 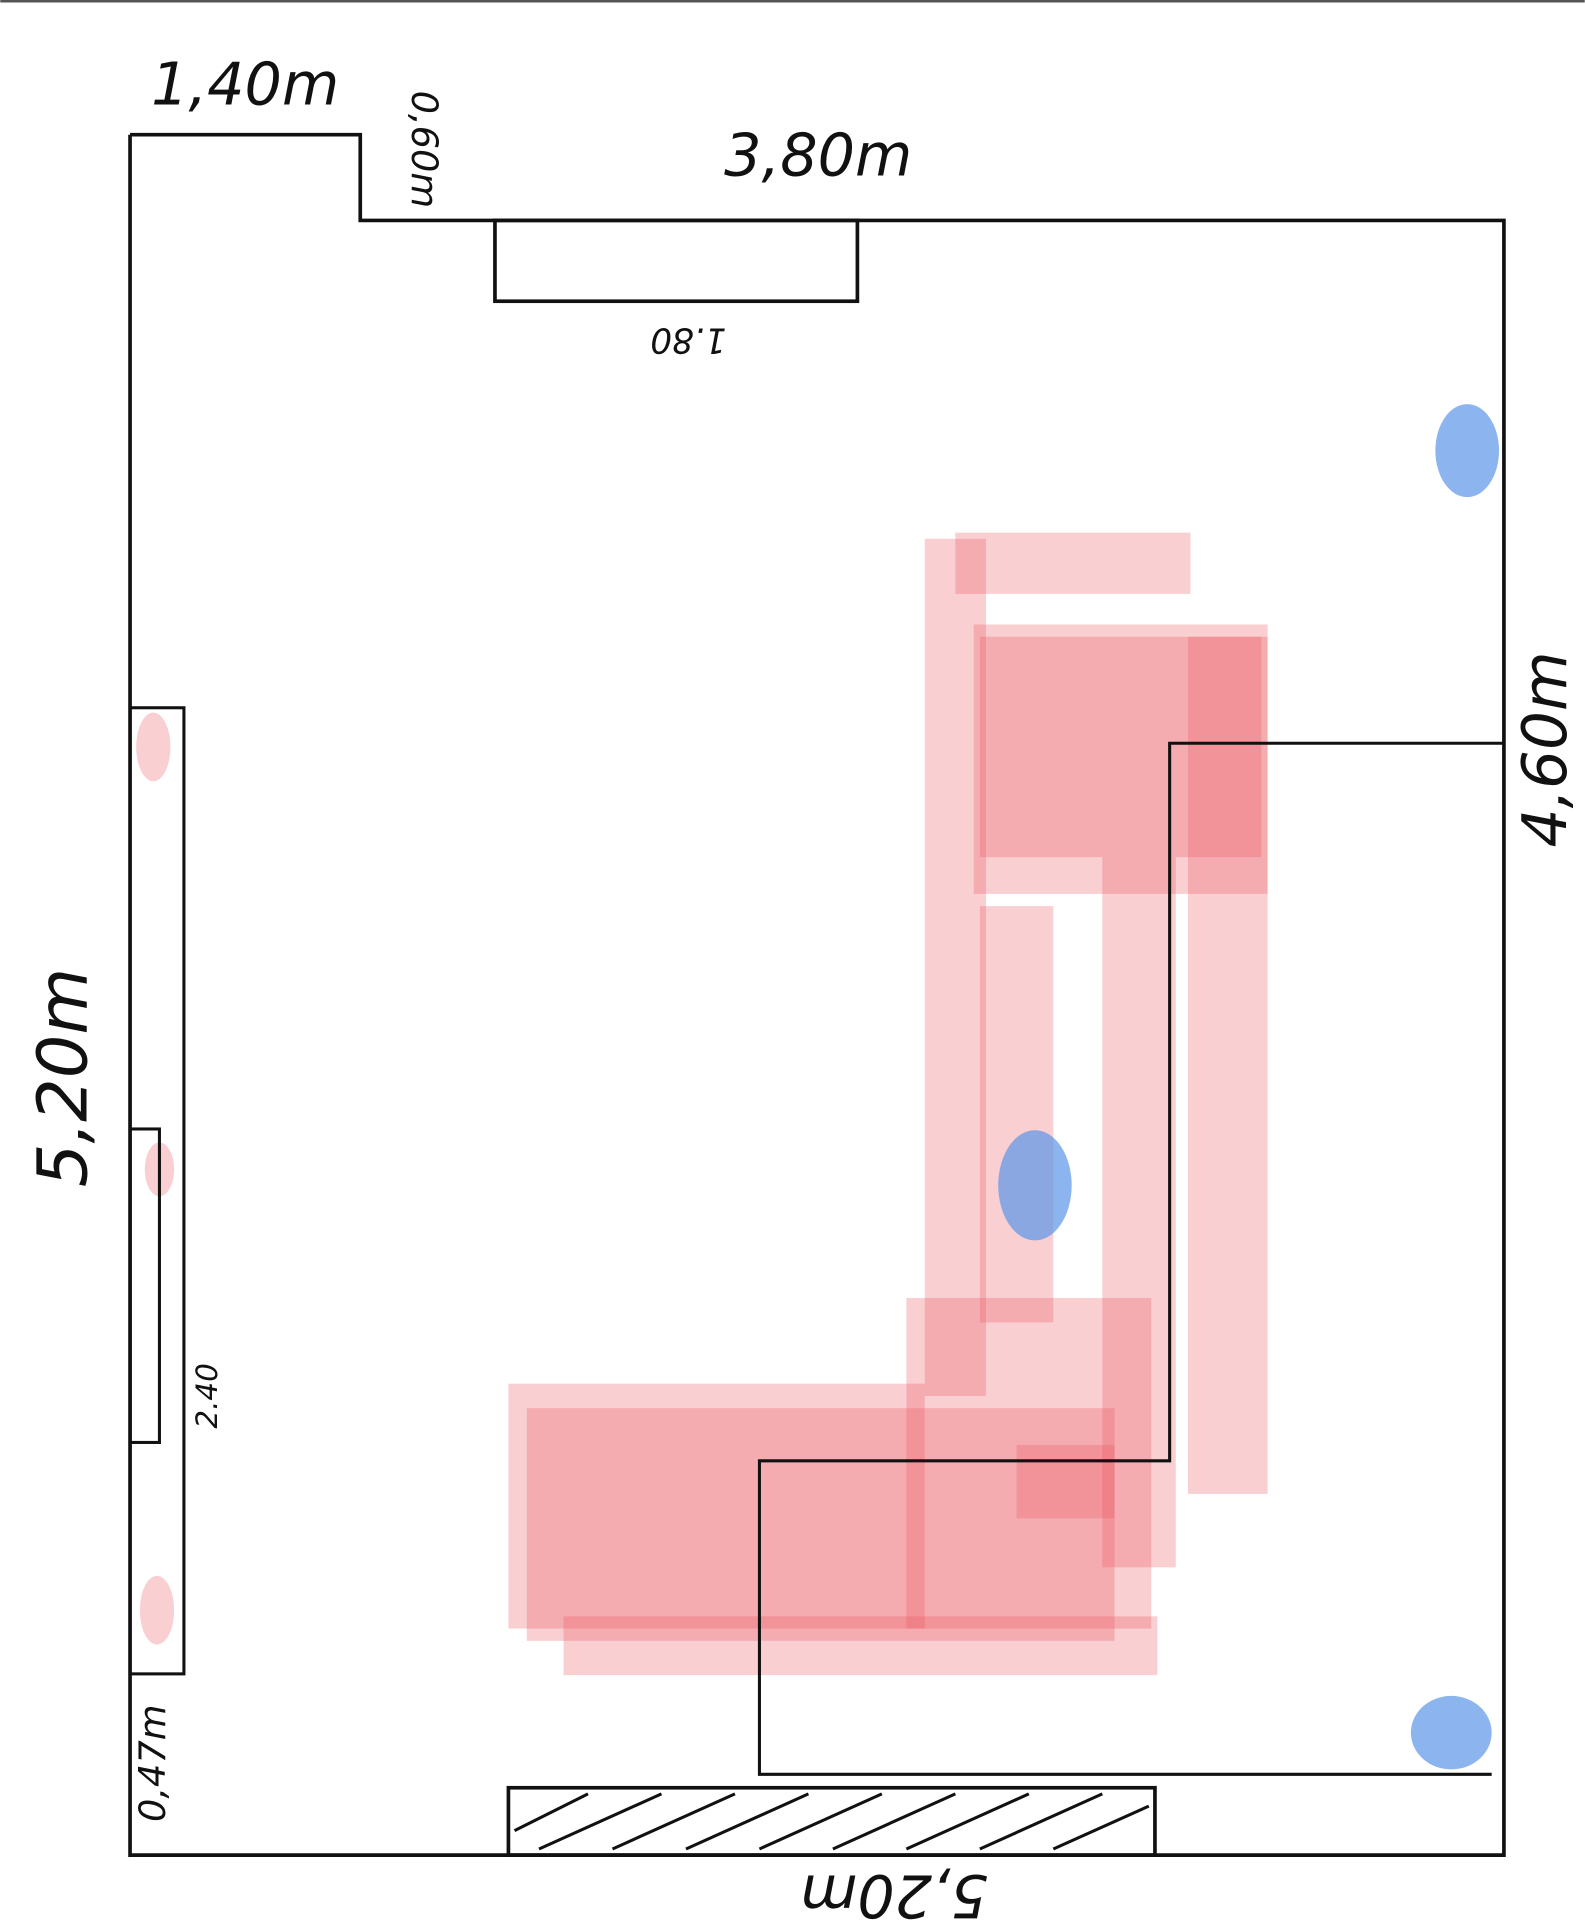 I want to click on hatching, so click(x=831, y=1821).